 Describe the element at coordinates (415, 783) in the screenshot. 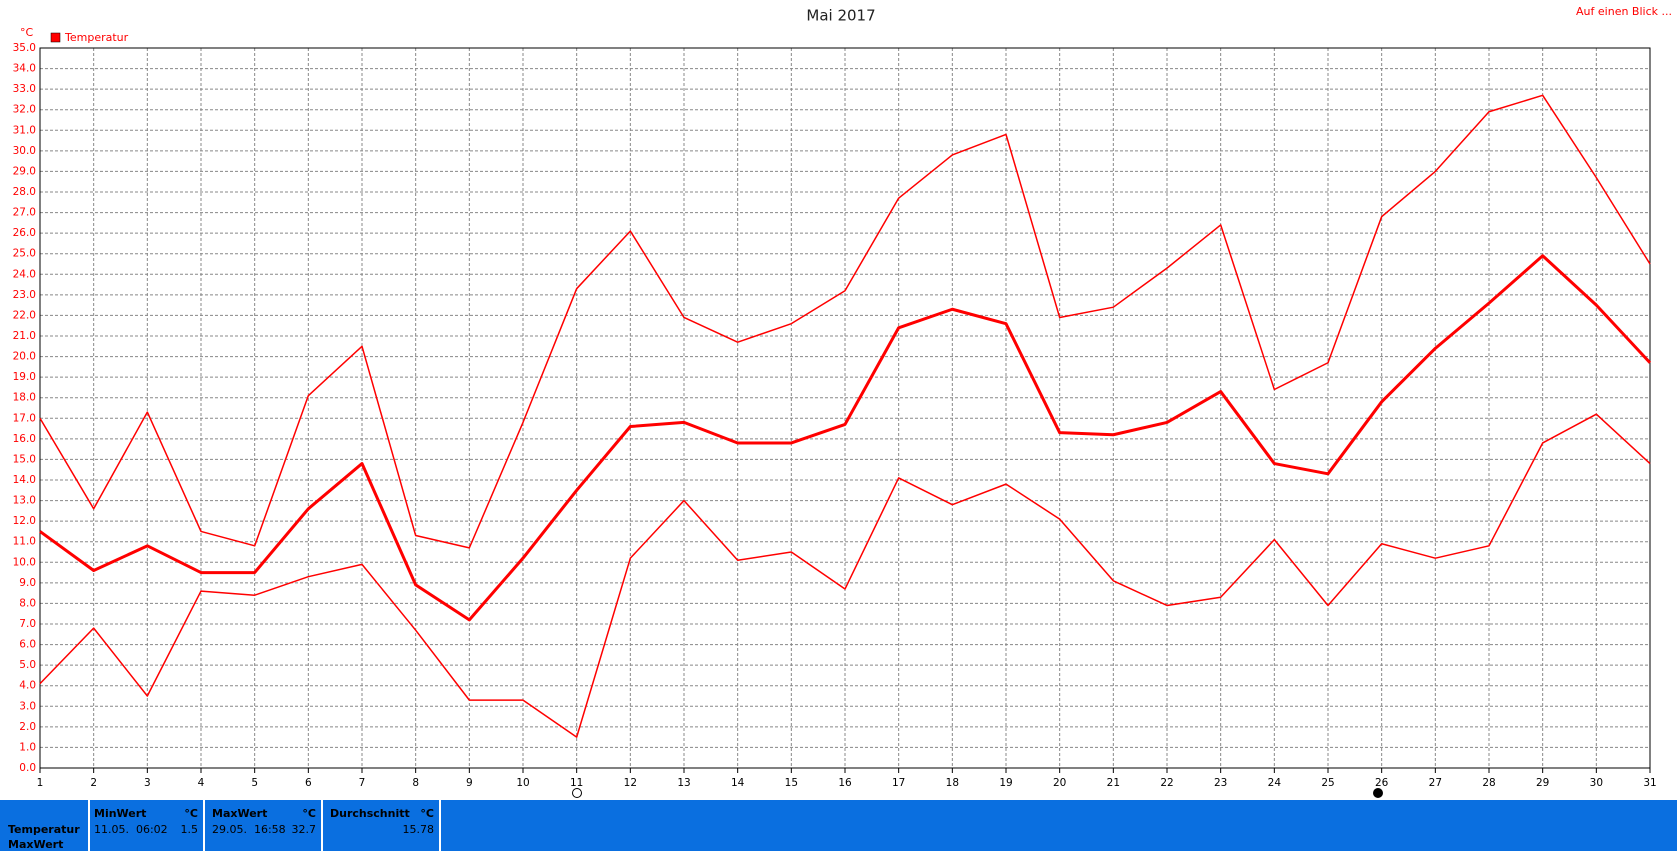

I see `x-tick-label: 8` at that location.